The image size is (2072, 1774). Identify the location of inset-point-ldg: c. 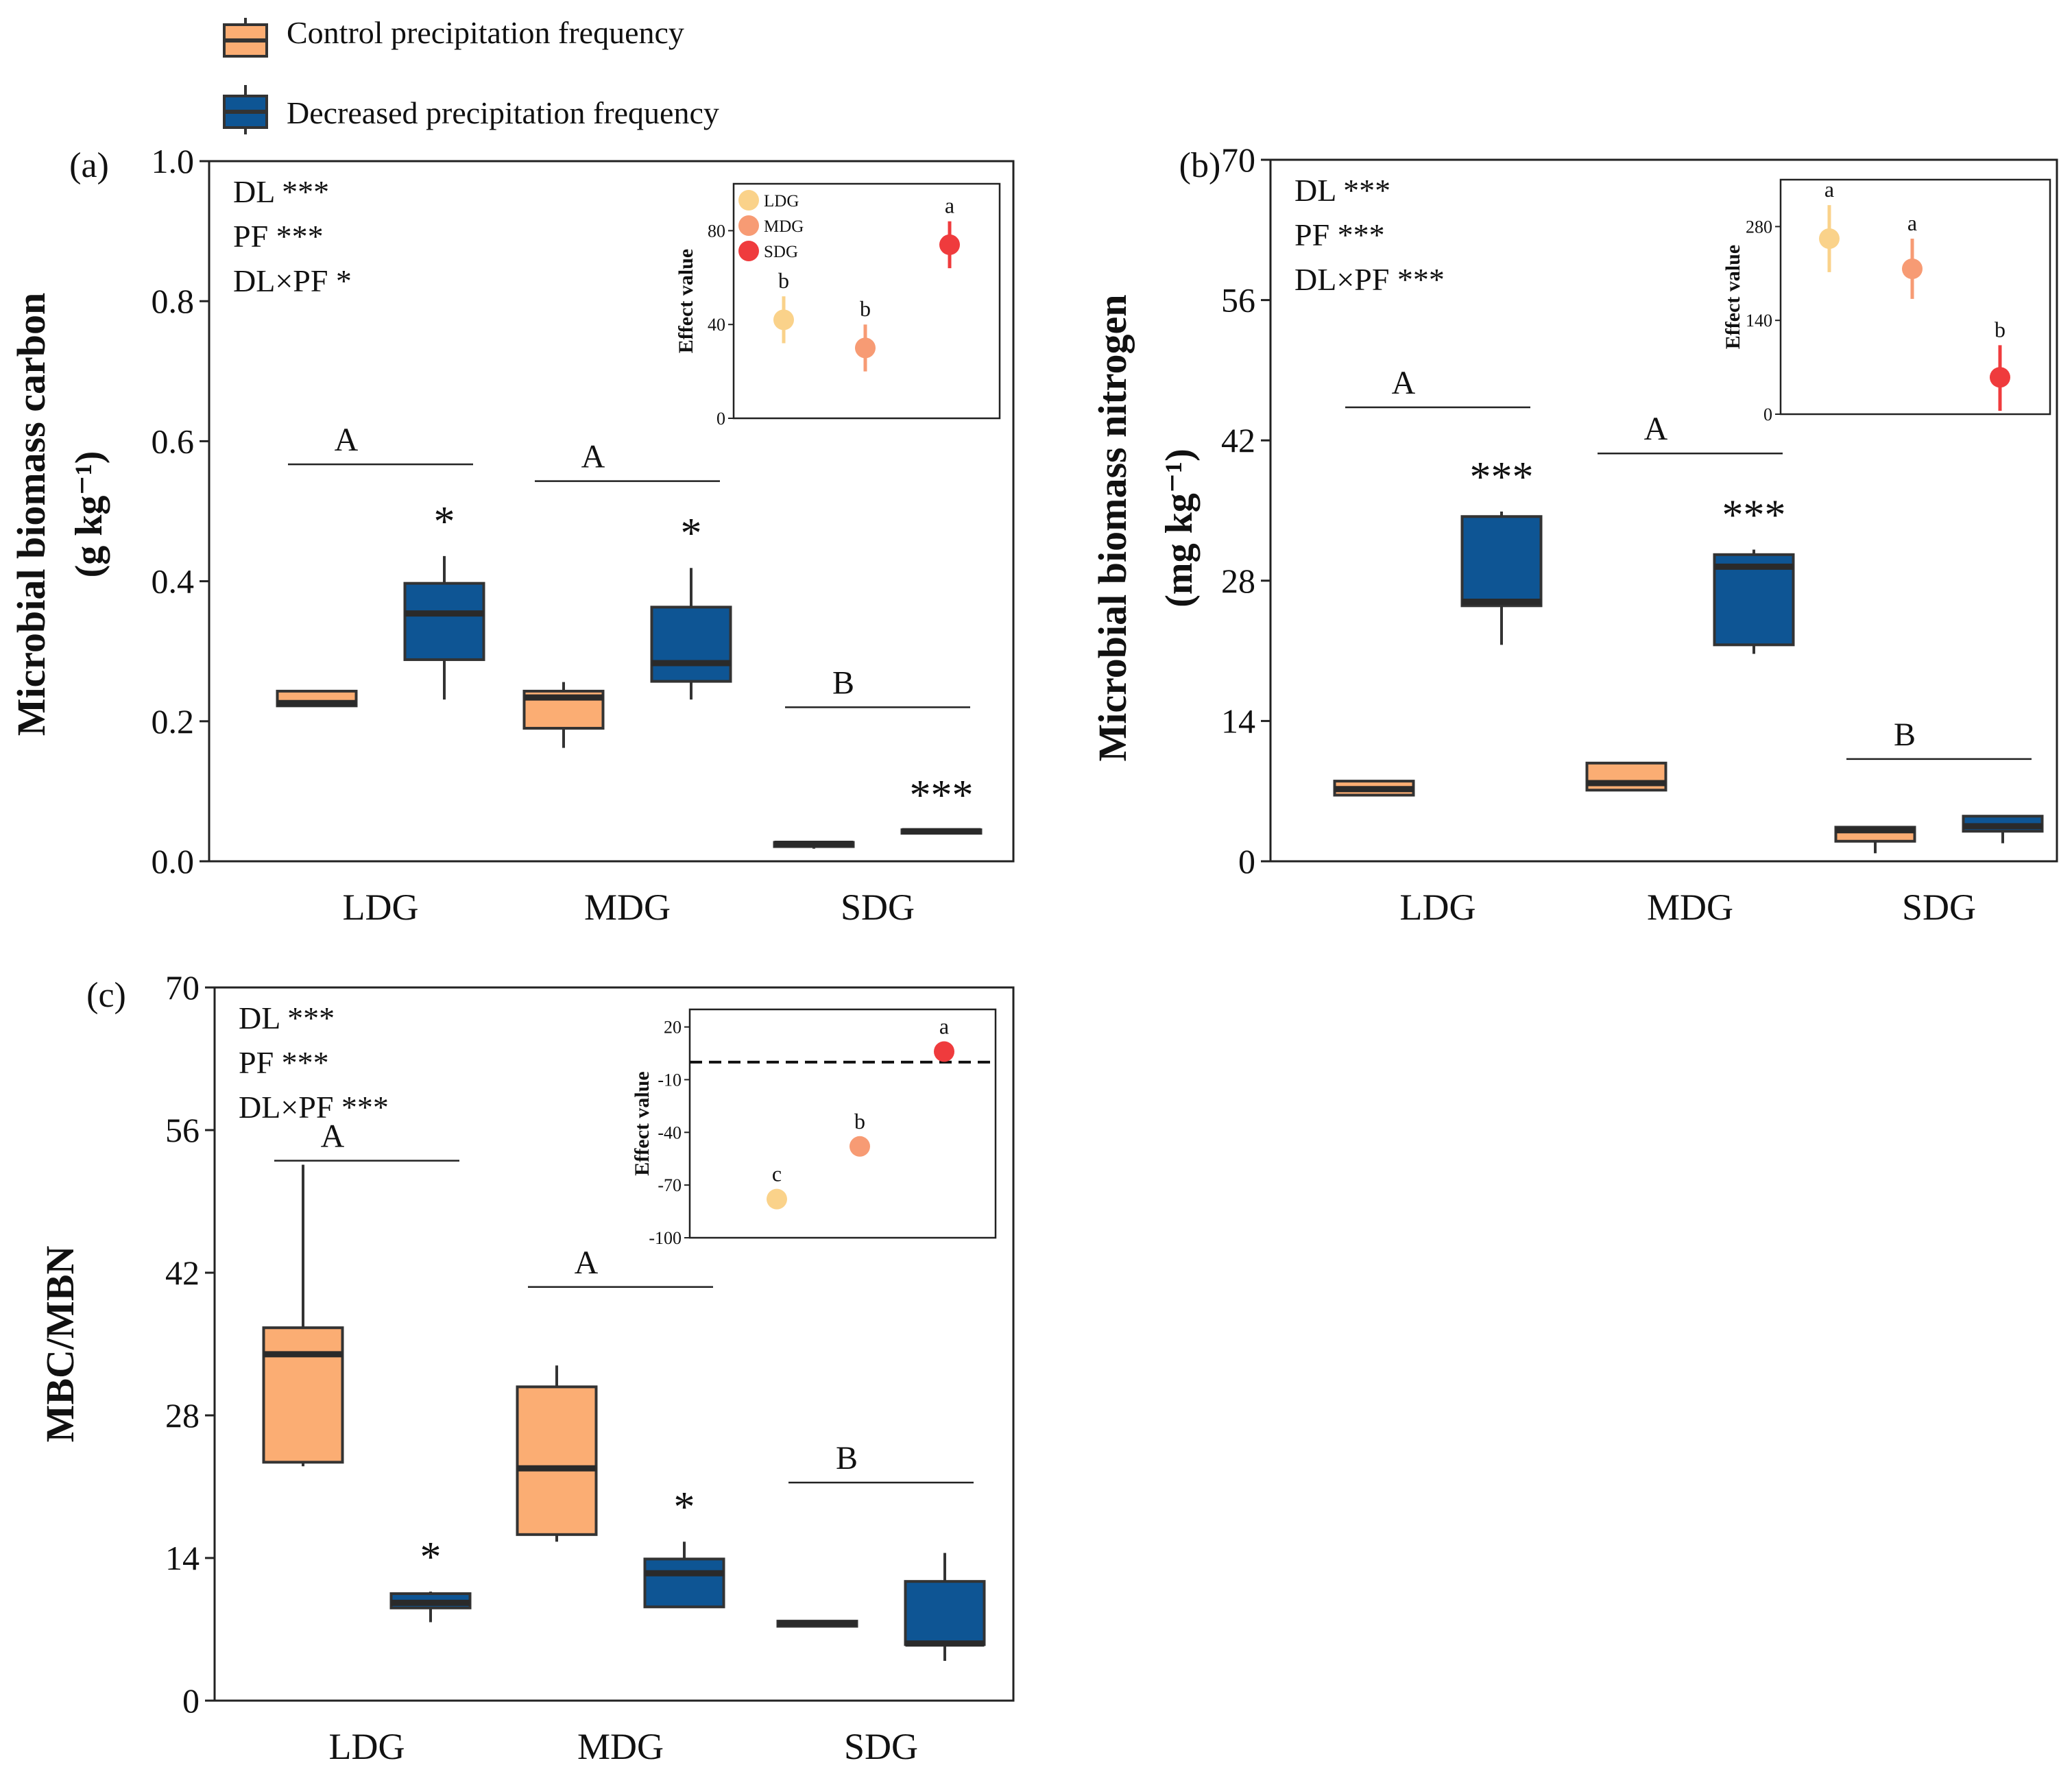
(777, 1186).